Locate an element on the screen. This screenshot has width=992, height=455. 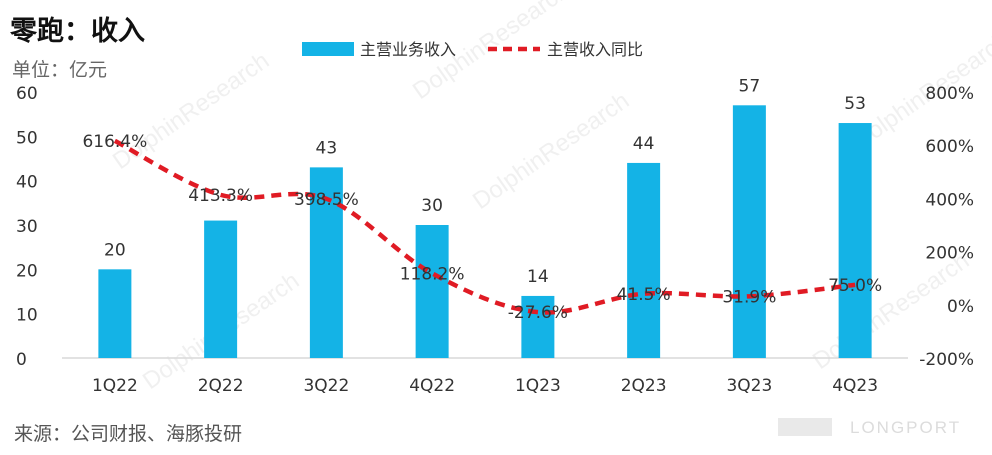
y-right-tick-label: -200% is located at coordinates (946, 360).